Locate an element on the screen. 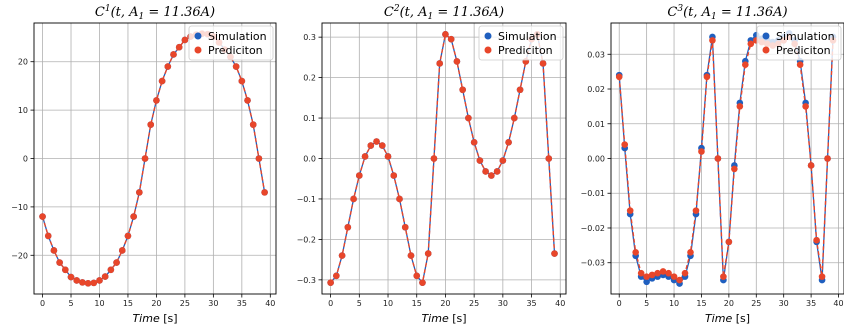 This screenshot has width=844, height=328. y-tick-label: 0.2 is located at coordinates (309, 78).